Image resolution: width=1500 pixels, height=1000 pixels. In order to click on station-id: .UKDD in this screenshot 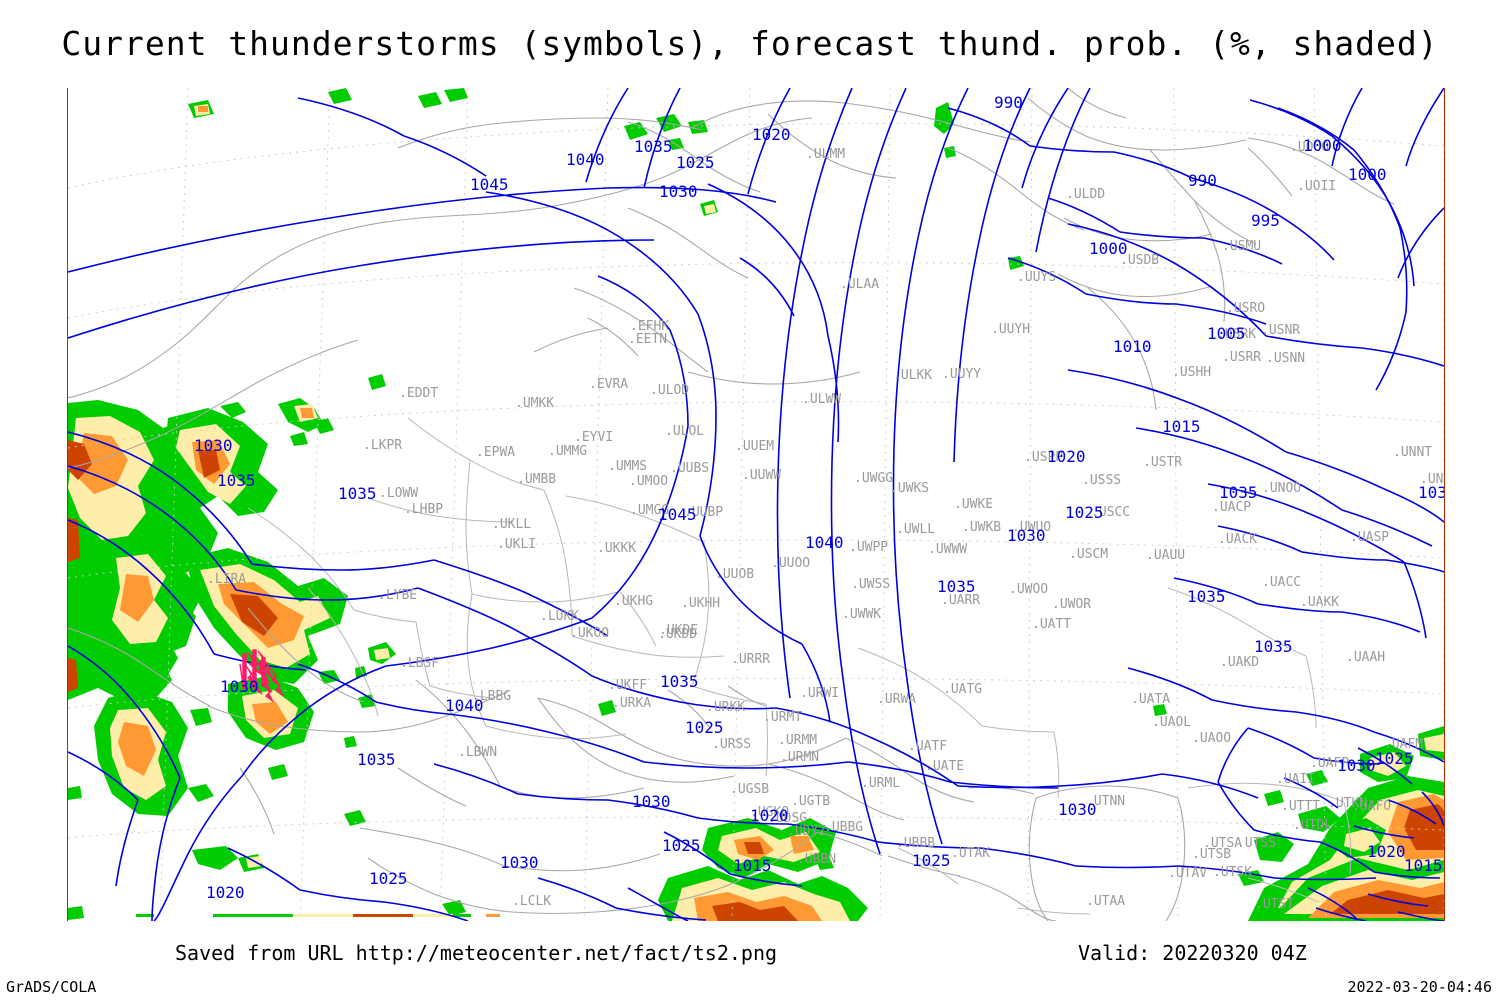, I will do `click(677, 634)`.